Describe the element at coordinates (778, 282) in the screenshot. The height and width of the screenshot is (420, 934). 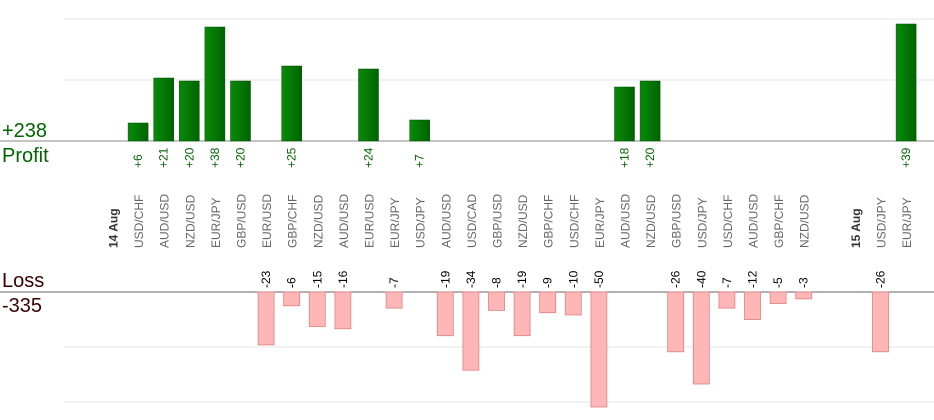
I see `loss-value-label: -5` at that location.